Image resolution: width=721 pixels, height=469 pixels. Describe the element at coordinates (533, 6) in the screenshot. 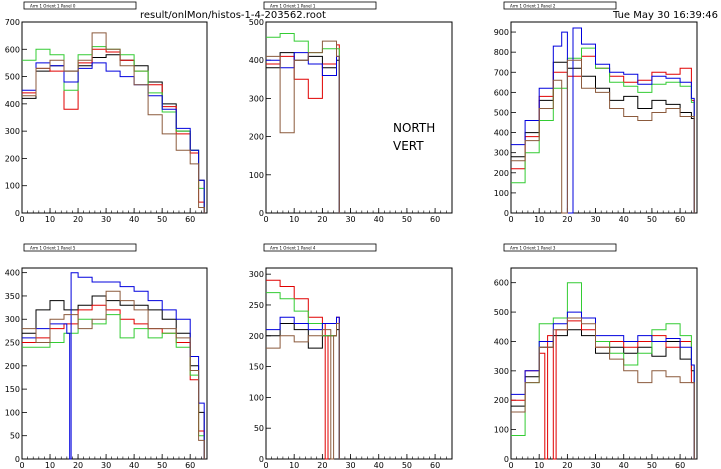

I see `panel-title: Arm 1 Orient 1 Panel 2` at that location.